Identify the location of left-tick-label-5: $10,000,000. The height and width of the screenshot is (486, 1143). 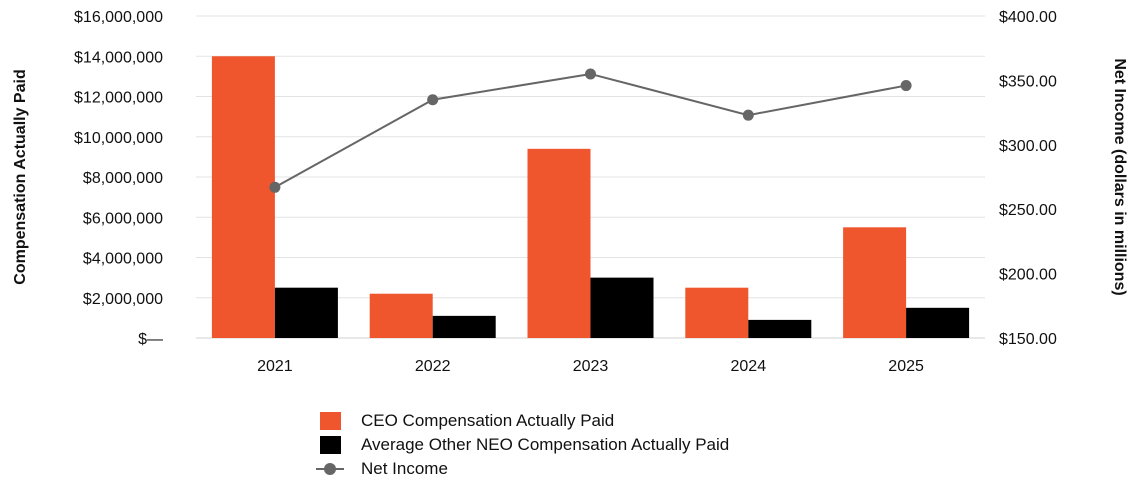
(118, 138).